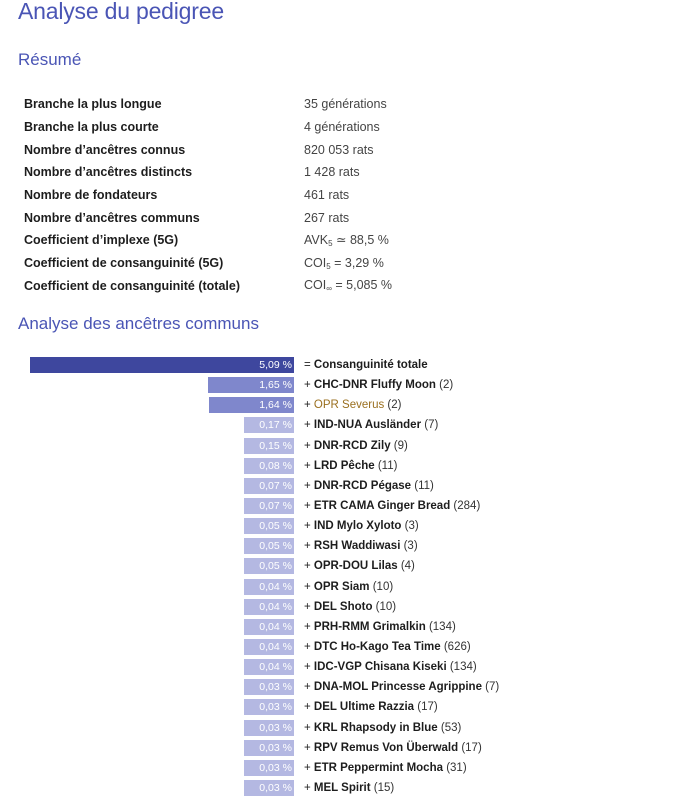 This screenshot has width=684, height=800. Describe the element at coordinates (50, 59) in the screenshot. I see `summary-heading: Résumé` at that location.